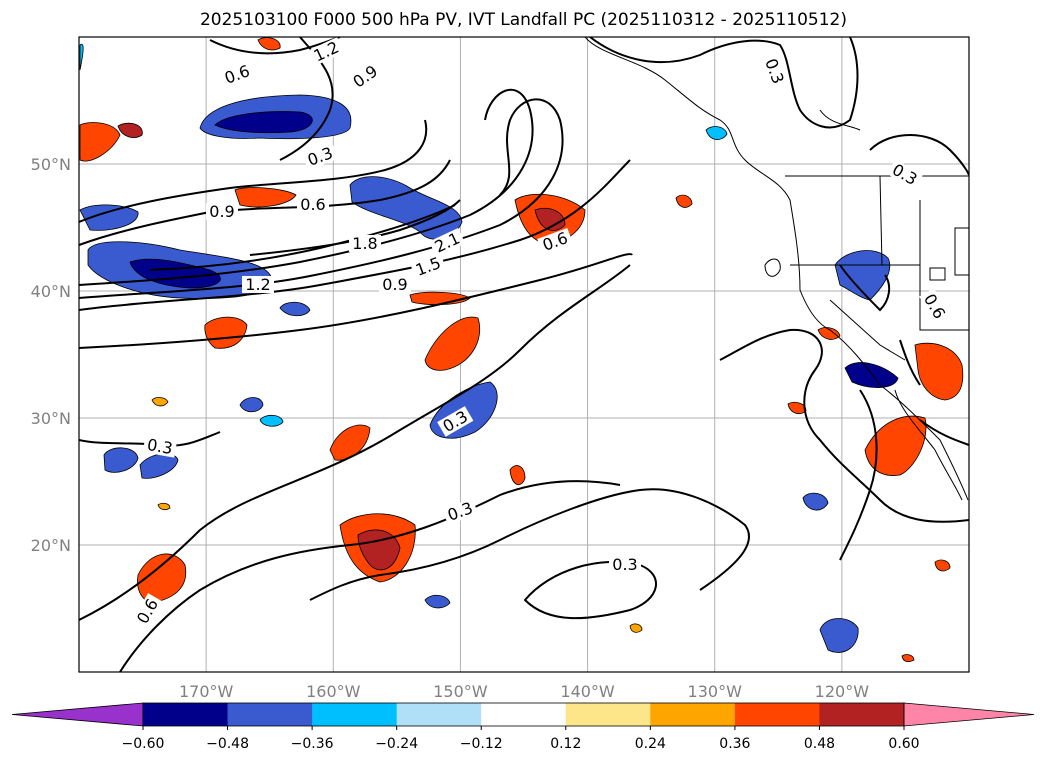  What do you see at coordinates (51, 418) in the screenshot?
I see `lat-tick-label: 30°N` at bounding box center [51, 418].